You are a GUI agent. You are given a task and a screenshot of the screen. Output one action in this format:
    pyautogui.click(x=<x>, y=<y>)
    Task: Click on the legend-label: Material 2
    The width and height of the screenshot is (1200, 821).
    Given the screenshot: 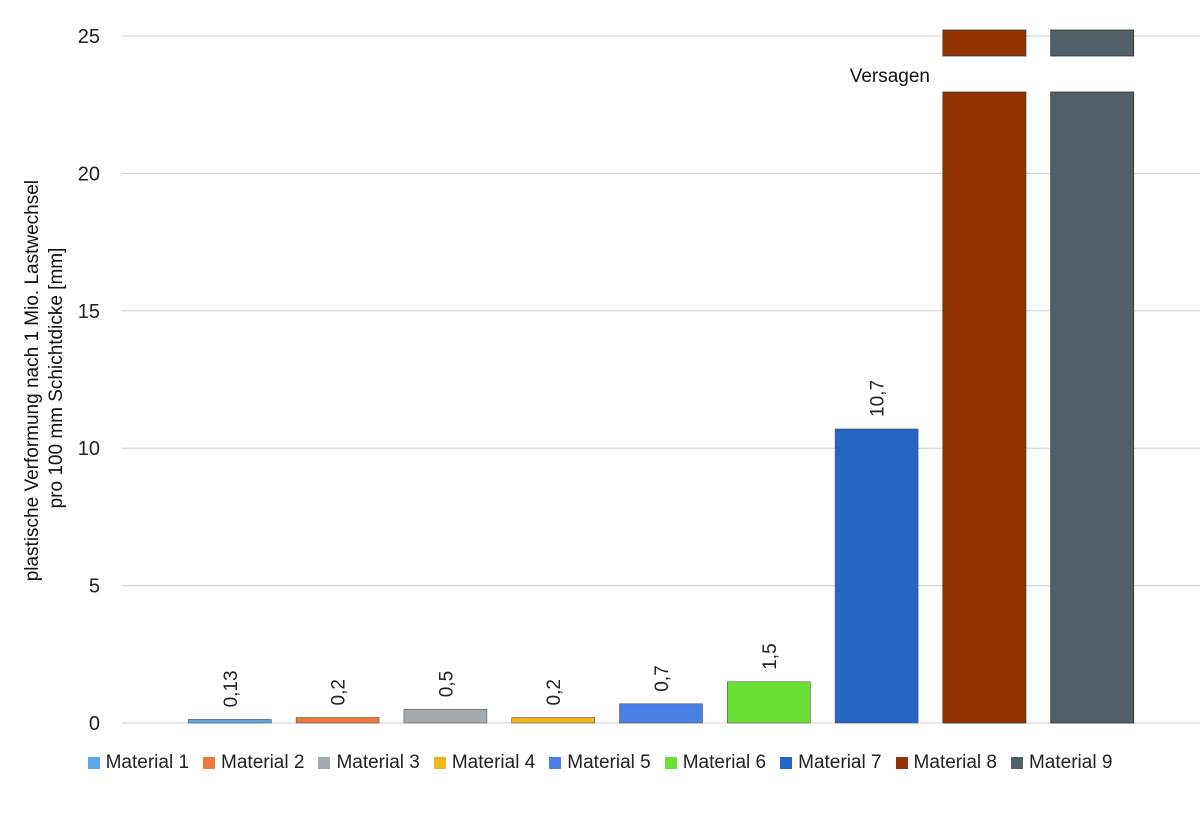 What is the action you would take?
    pyautogui.click(x=263, y=762)
    